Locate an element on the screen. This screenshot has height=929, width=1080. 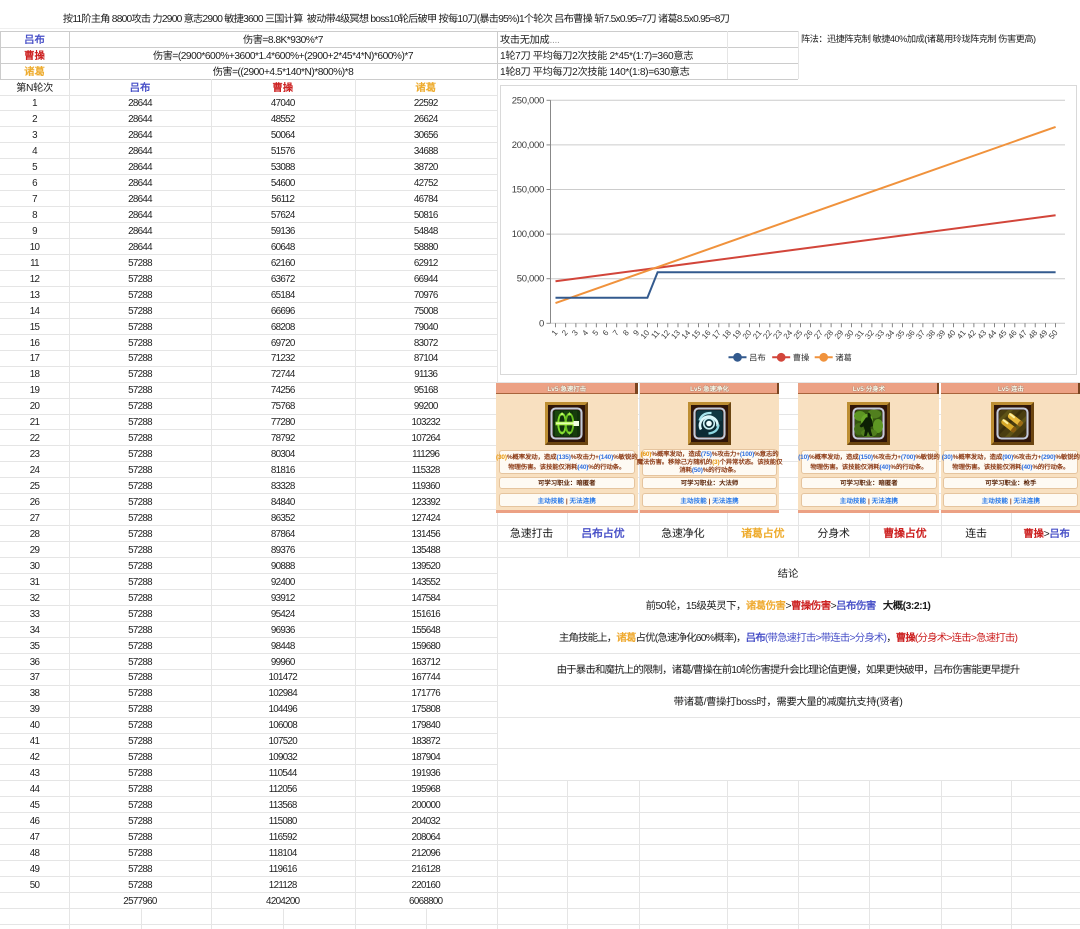
svg-text: 诸葛 is located at coordinates (843, 357).